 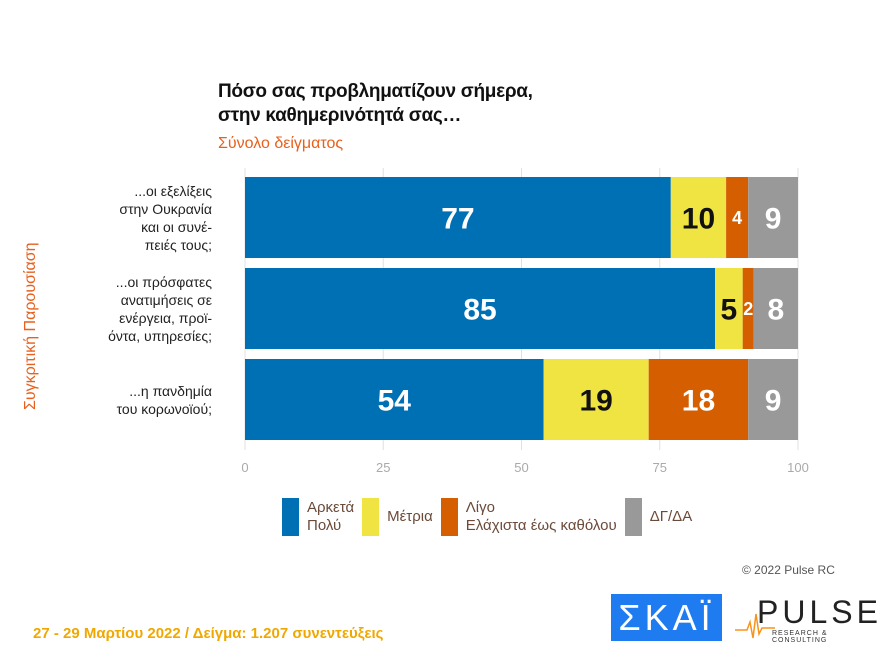 I want to click on data-label: 19, so click(x=595, y=400).